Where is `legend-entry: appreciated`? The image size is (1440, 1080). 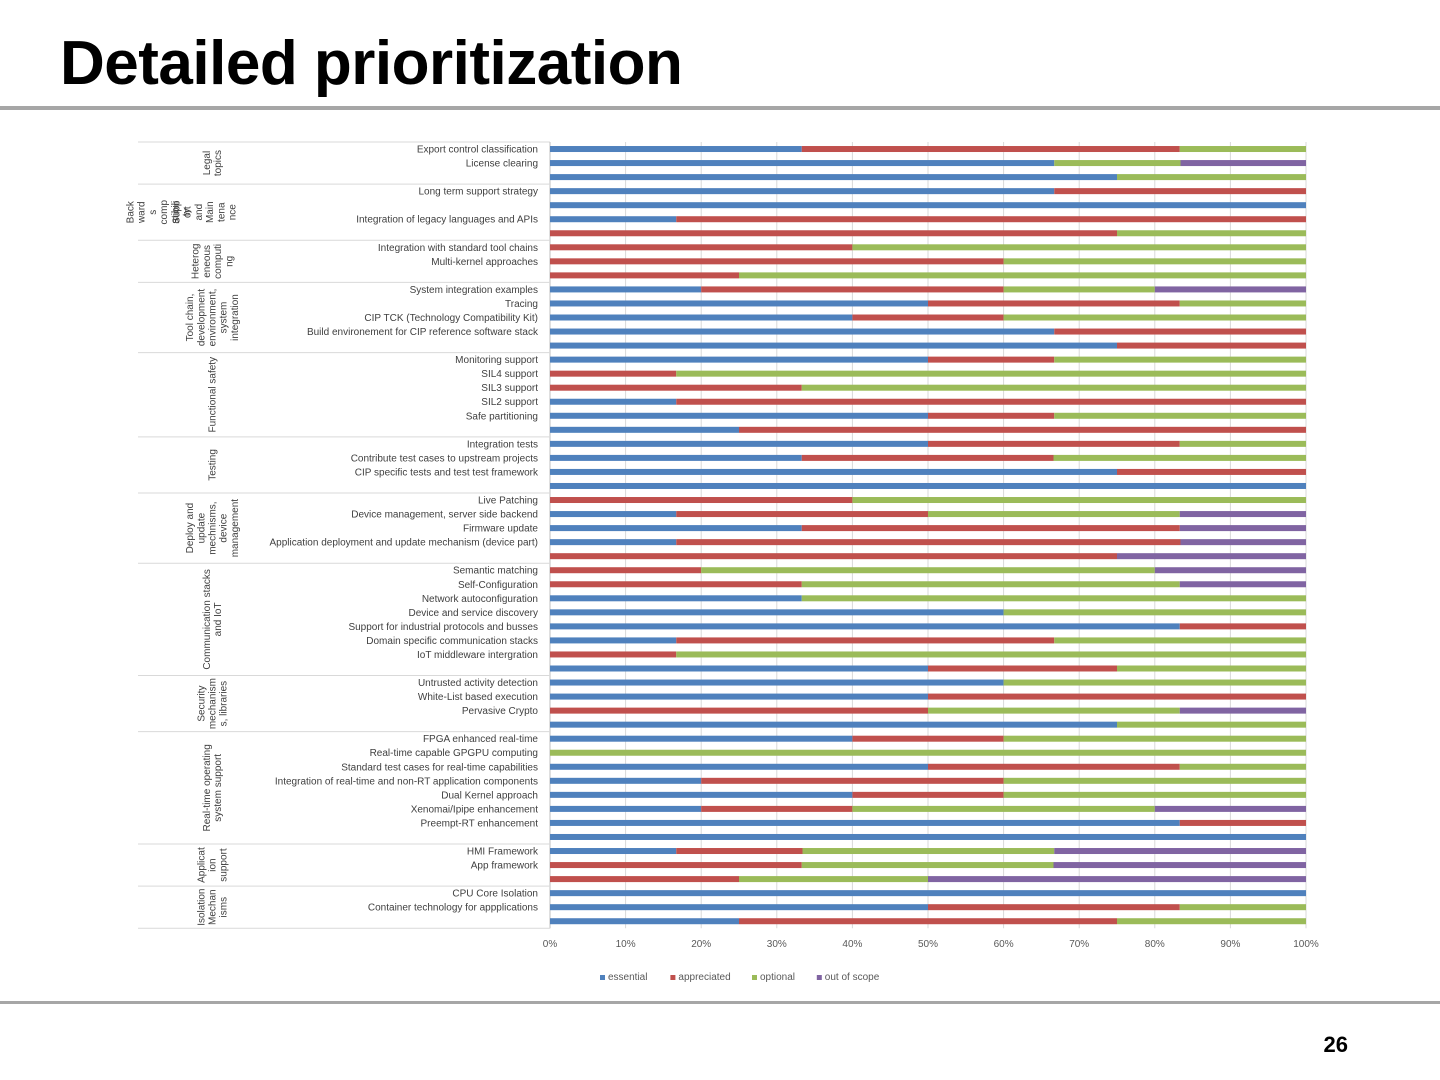 legend-entry: appreciated is located at coordinates (704, 977).